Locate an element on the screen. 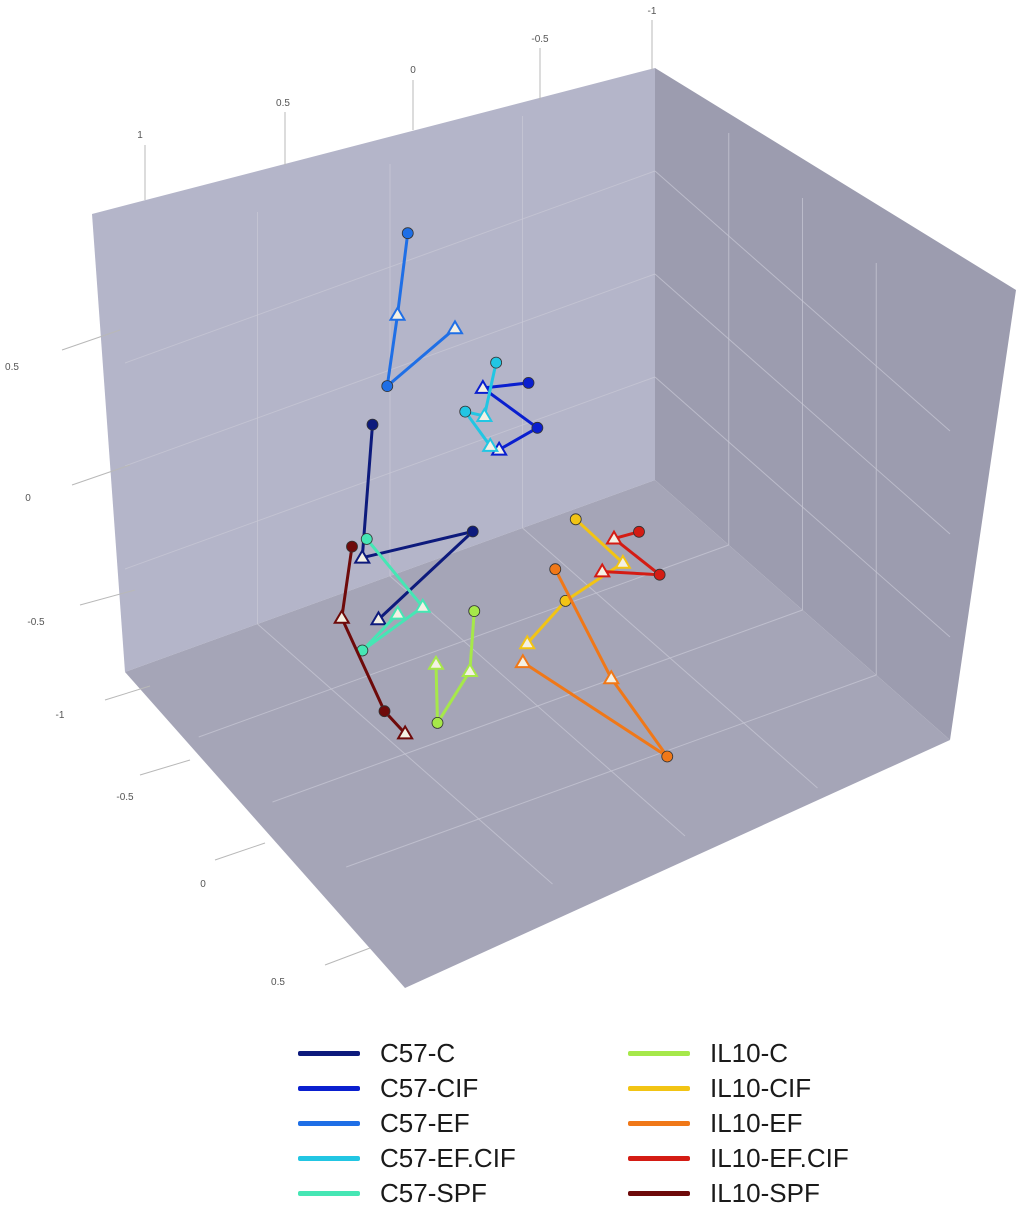 The height and width of the screenshot is (1214, 1024). series-il10-spf is located at coordinates (373, 640).